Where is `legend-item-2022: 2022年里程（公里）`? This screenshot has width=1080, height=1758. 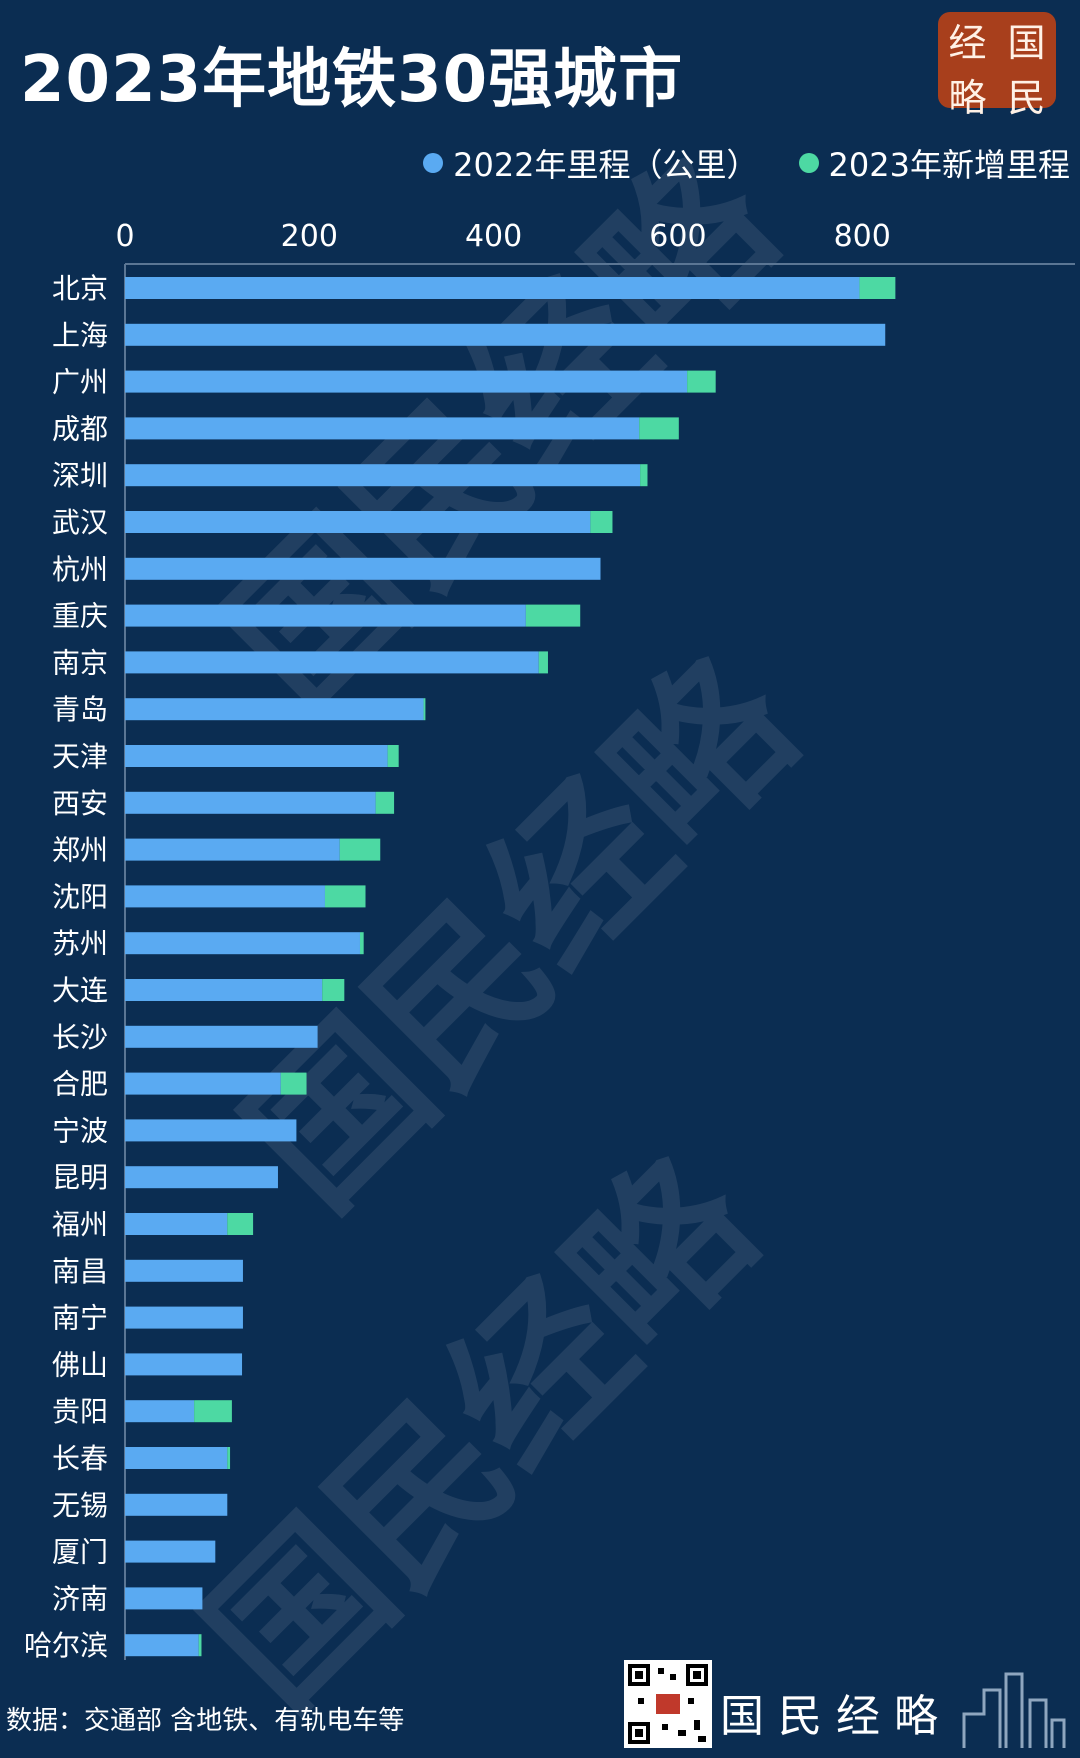
legend-item-2022: 2022年里程（公里） is located at coordinates (591, 163).